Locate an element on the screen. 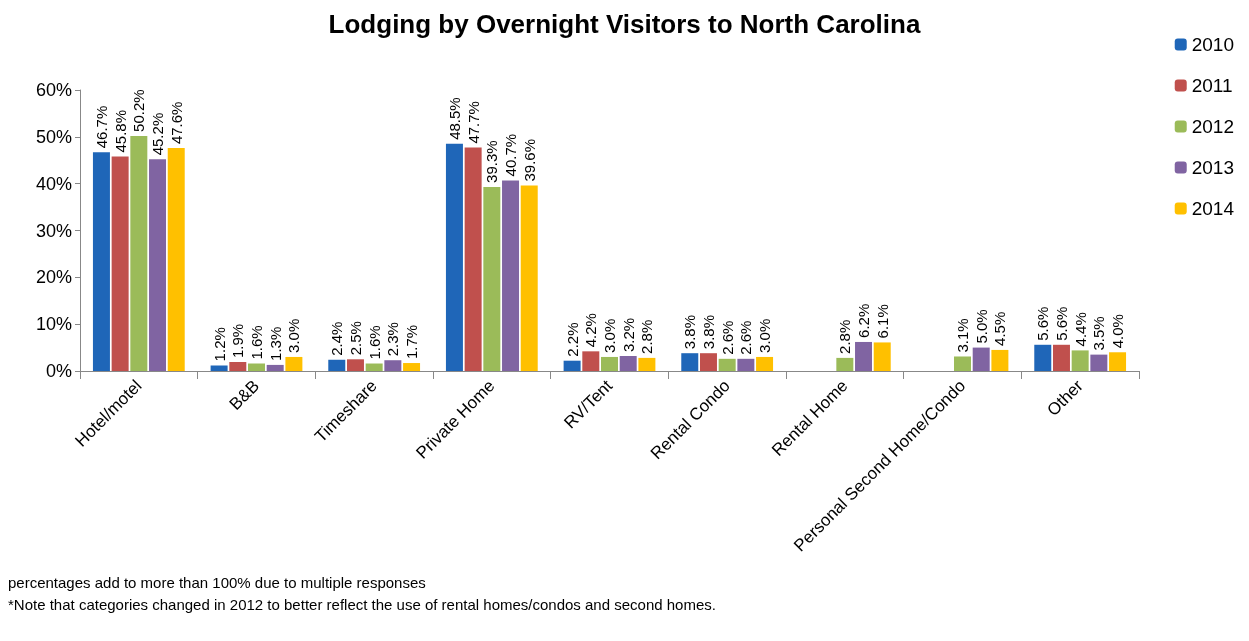 This screenshot has width=1249, height=641. y-tick-label: 10% is located at coordinates (53, 324).